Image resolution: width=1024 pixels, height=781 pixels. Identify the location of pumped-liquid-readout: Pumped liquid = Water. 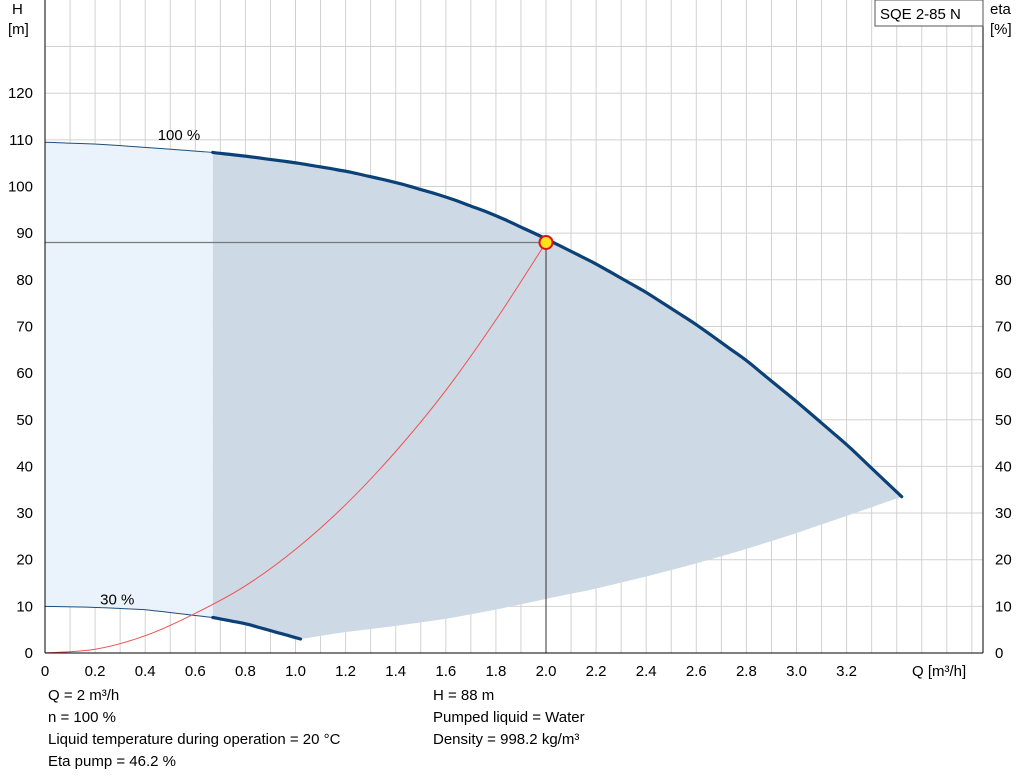
(509, 717).